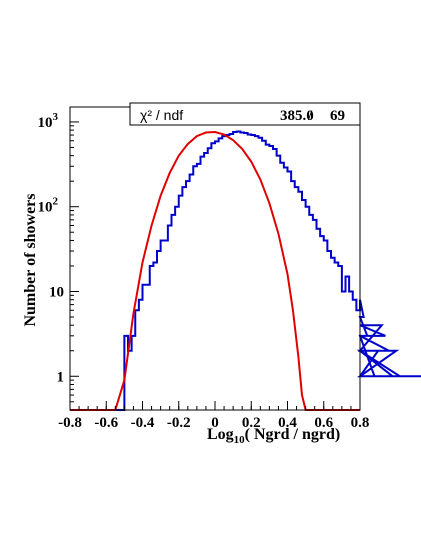 The width and height of the screenshot is (421, 545). I want to click on y-axis-ticks: 1 10 10² 10³, so click(58, 257).